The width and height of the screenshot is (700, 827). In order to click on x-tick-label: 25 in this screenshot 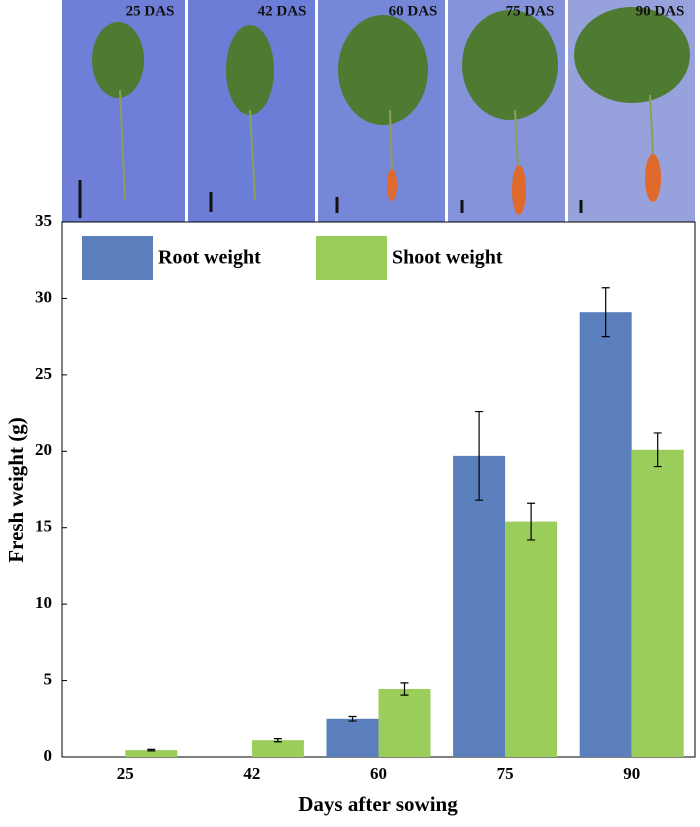, I will do `click(125, 773)`.